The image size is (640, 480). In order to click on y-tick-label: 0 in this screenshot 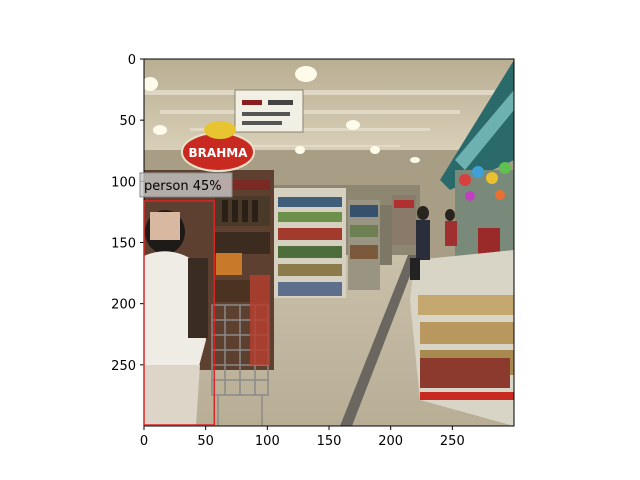, I will do `click(132, 60)`.